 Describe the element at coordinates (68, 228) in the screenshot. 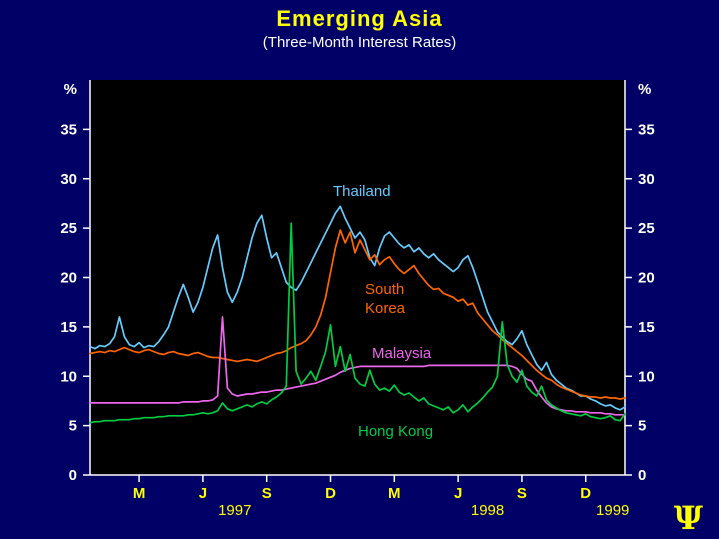

I see `y-tick-label-left: 25` at that location.